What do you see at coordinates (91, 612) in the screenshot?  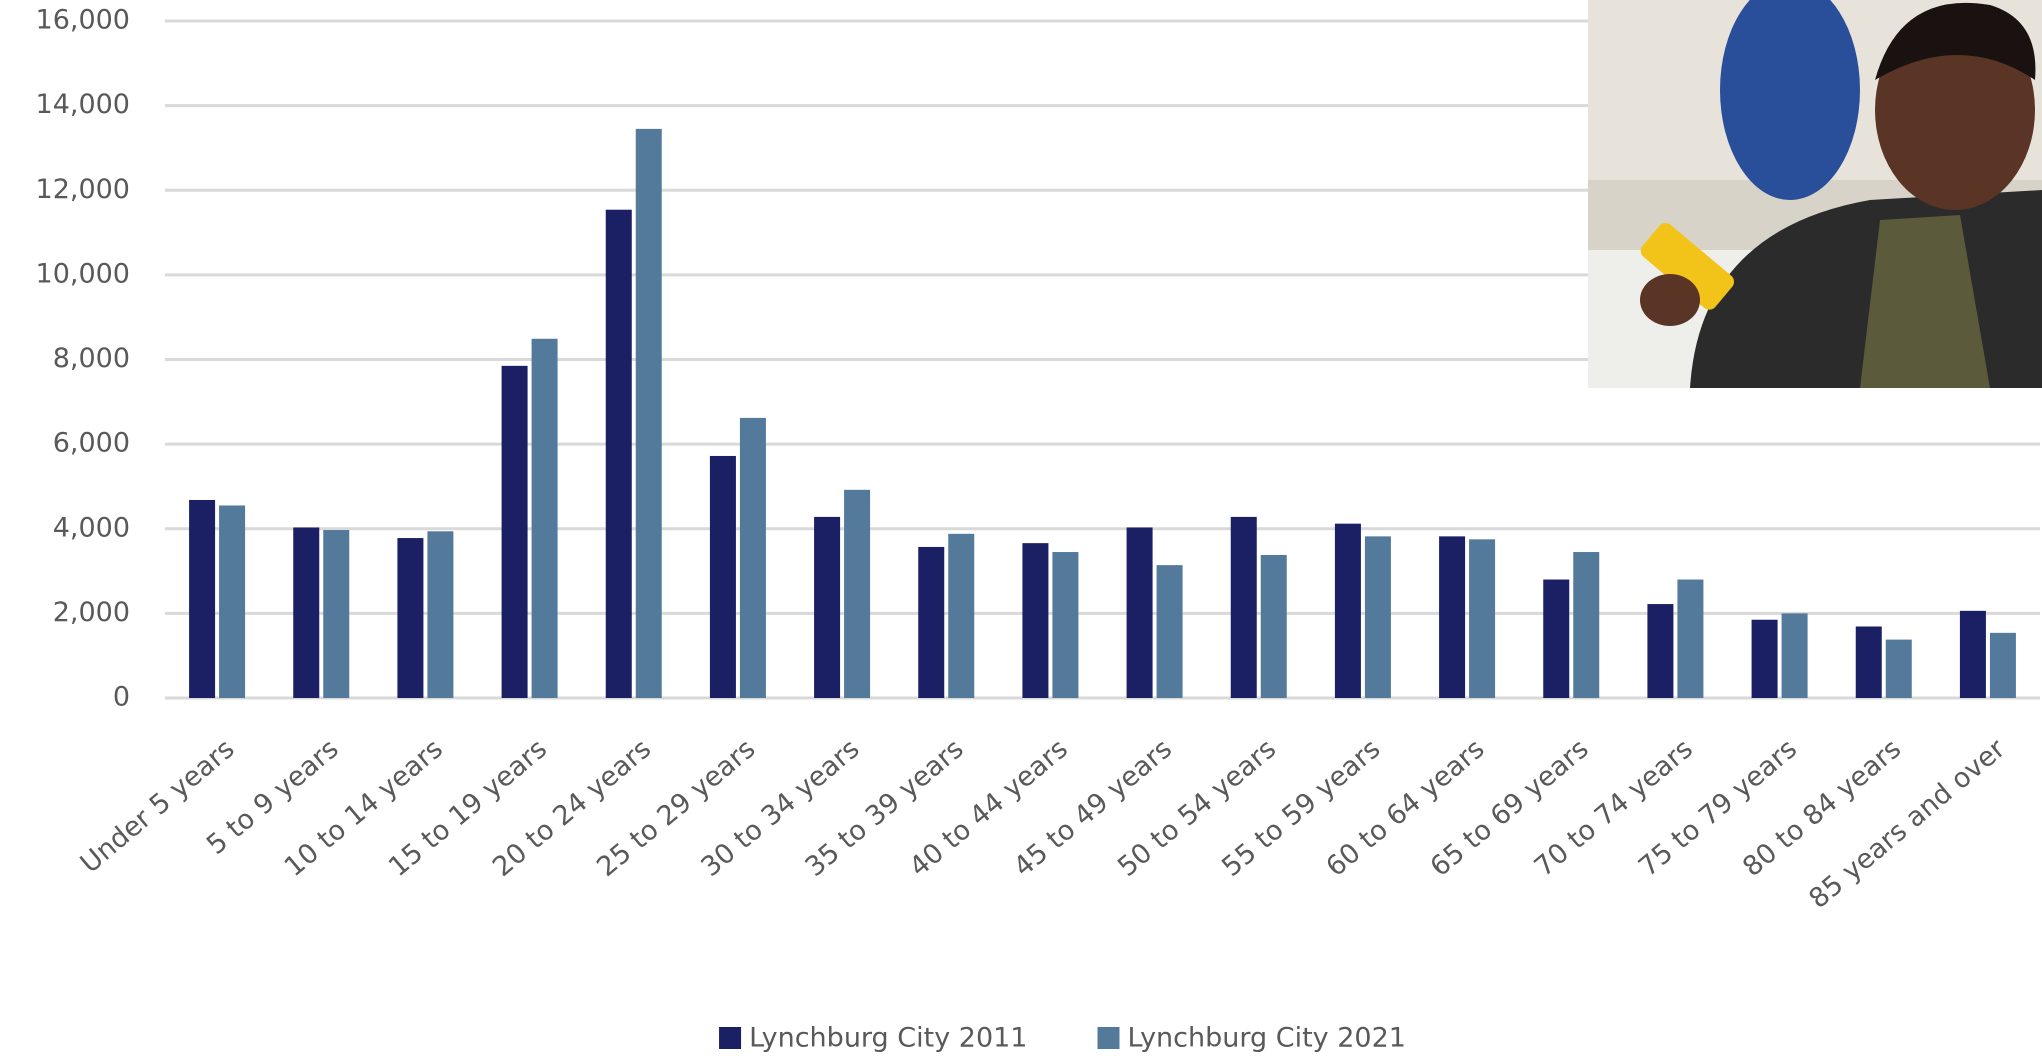 I see `y-tick-label: 2,000` at bounding box center [91, 612].